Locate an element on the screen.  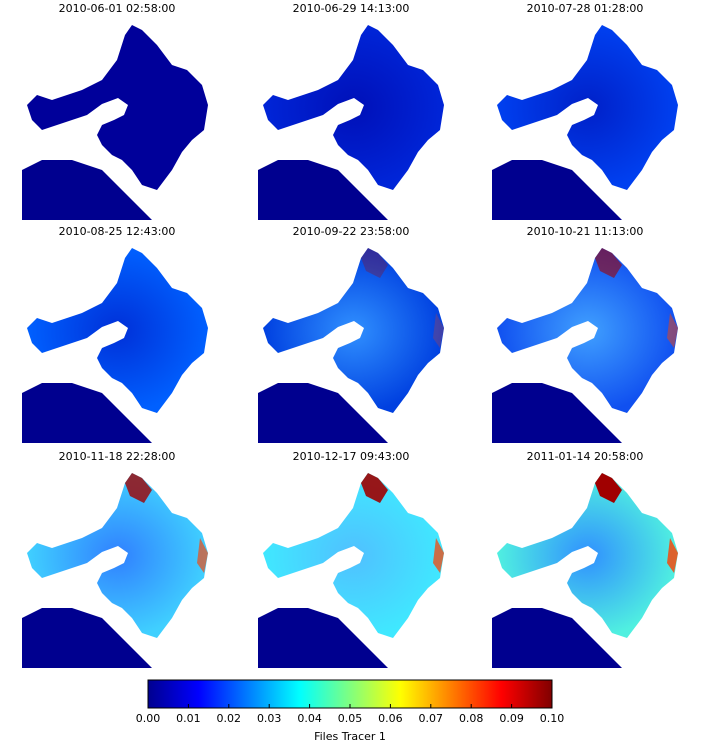
panel-title: 2010-12-17 09:43:00 is located at coordinates (351, 456).